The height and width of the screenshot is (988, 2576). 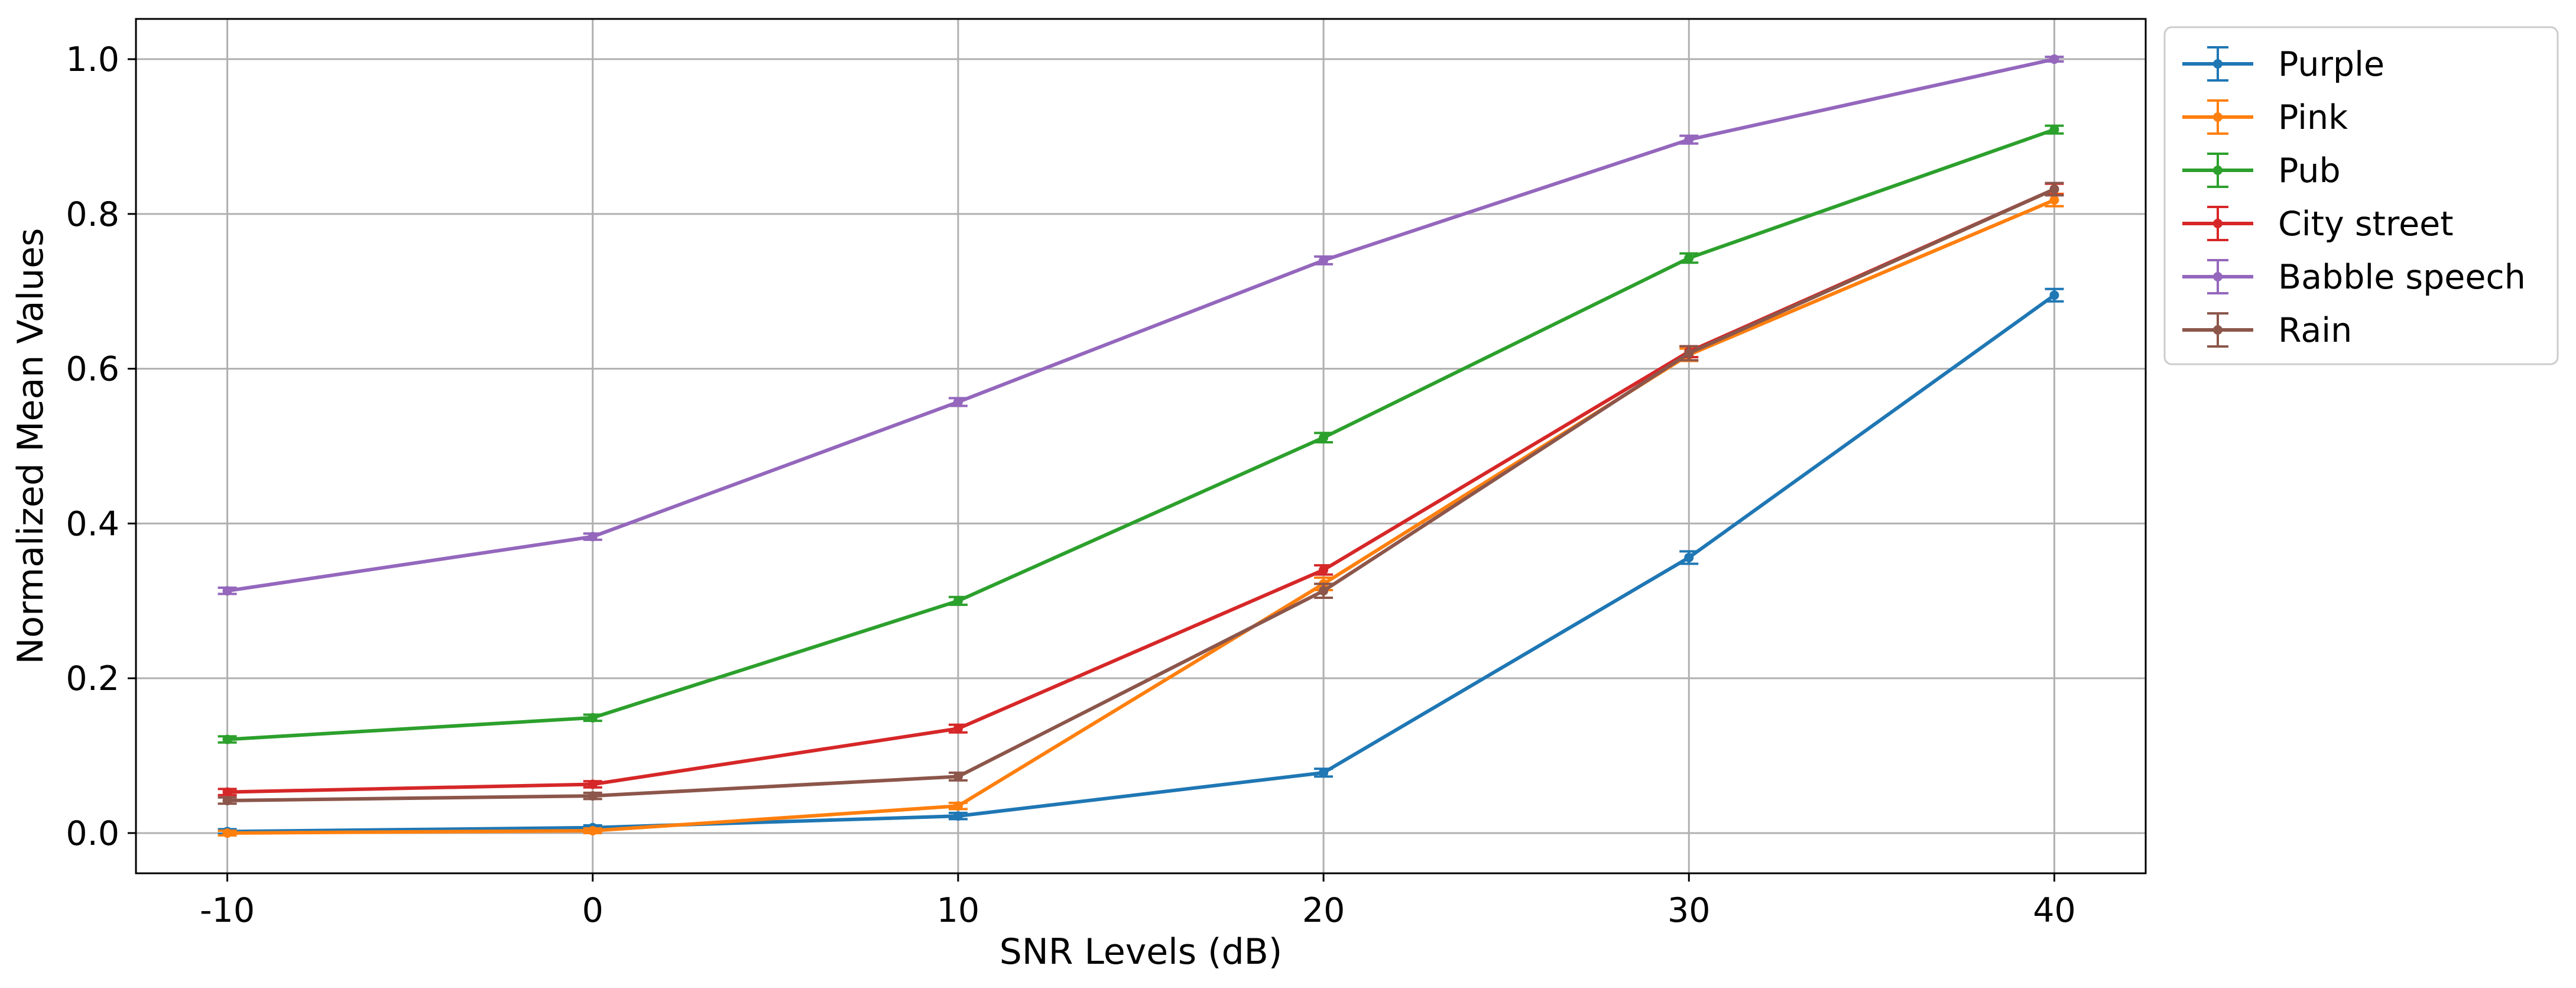 What do you see at coordinates (2331, 64) in the screenshot?
I see `legend-label: Purple` at bounding box center [2331, 64].